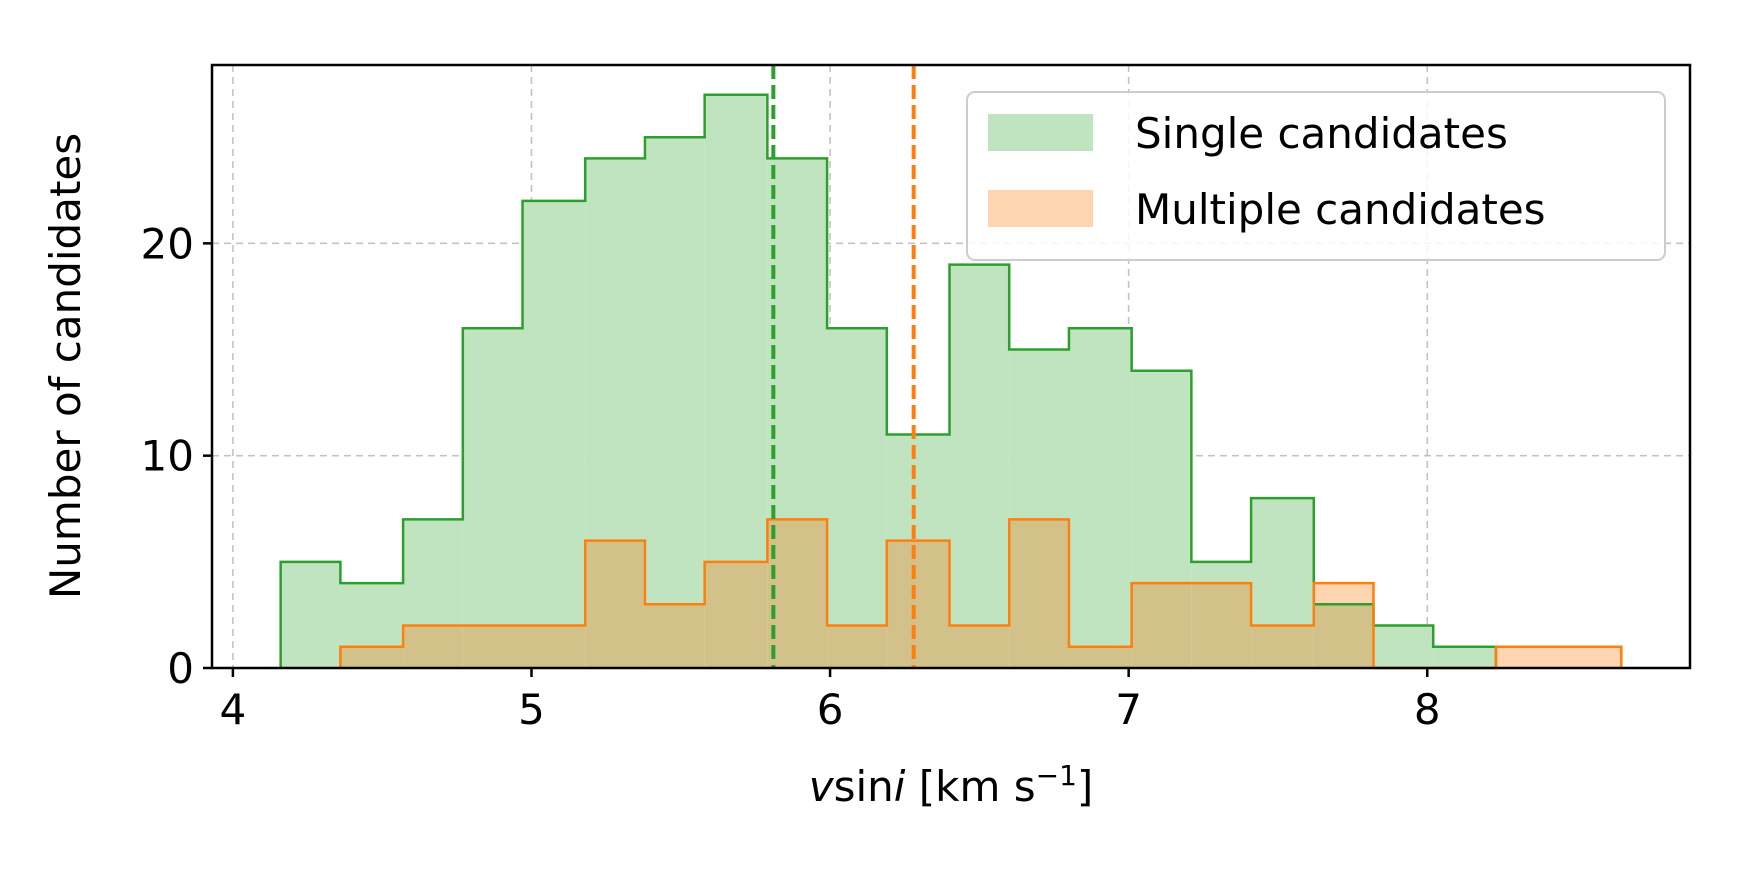  Describe the element at coordinates (531, 709) in the screenshot. I see `x-tick-label: 5` at that location.